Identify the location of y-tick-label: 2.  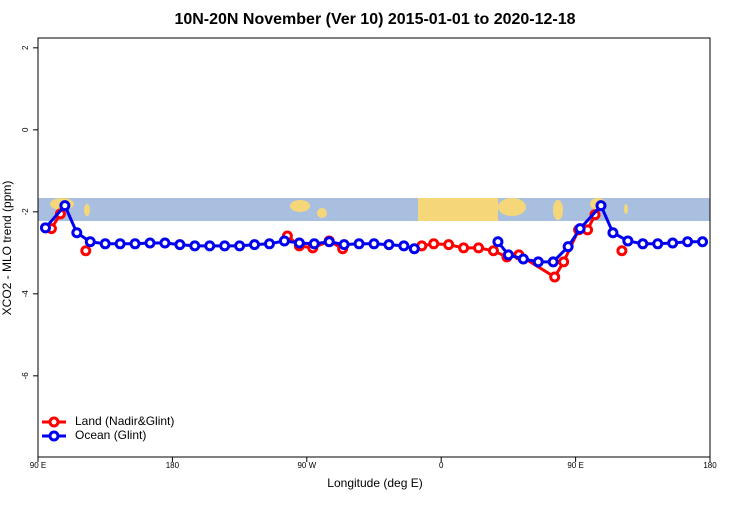
(25, 47).